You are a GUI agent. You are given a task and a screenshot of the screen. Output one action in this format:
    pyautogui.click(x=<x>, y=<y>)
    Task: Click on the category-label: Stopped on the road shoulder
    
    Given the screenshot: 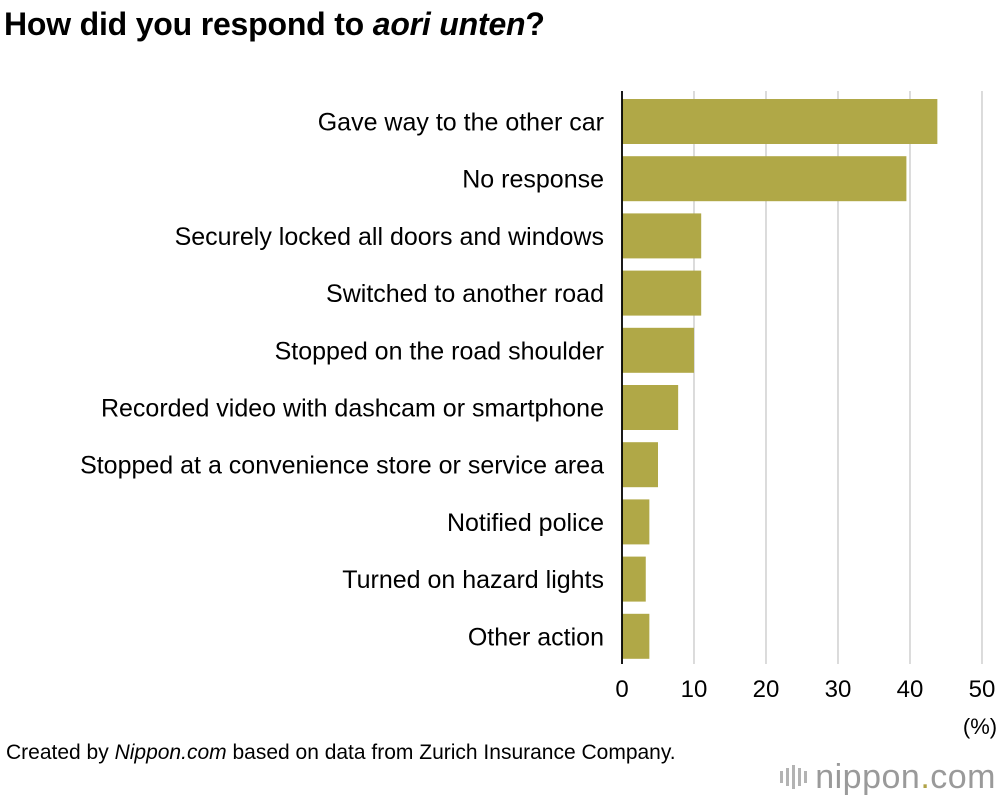 What is the action you would take?
    pyautogui.click(x=439, y=351)
    